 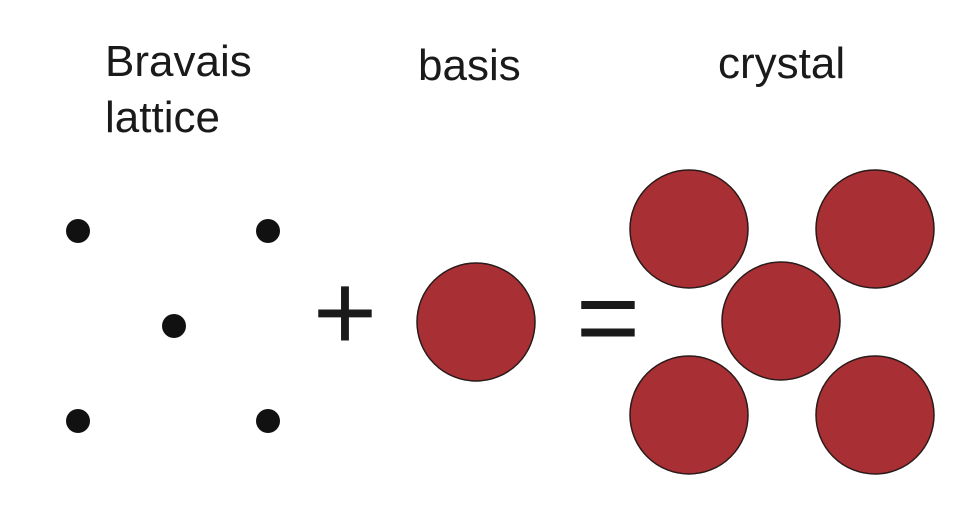 I want to click on lattice-point-center, so click(x=174, y=326).